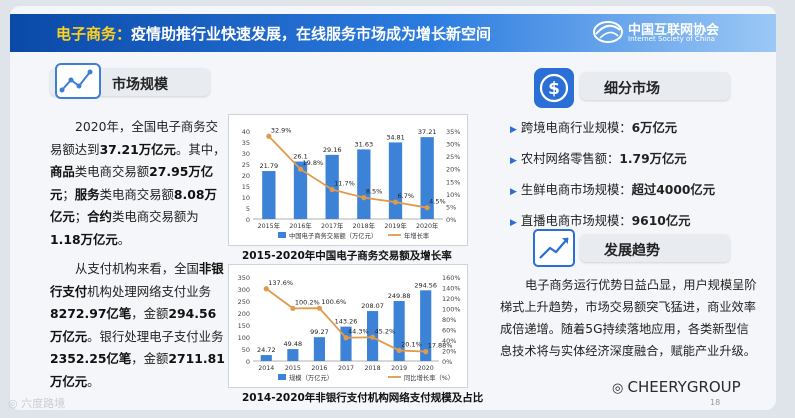 This screenshot has height=418, width=795. Describe the element at coordinates (673, 190) in the screenshot. I see `segment-value: 超过4000亿元` at that location.